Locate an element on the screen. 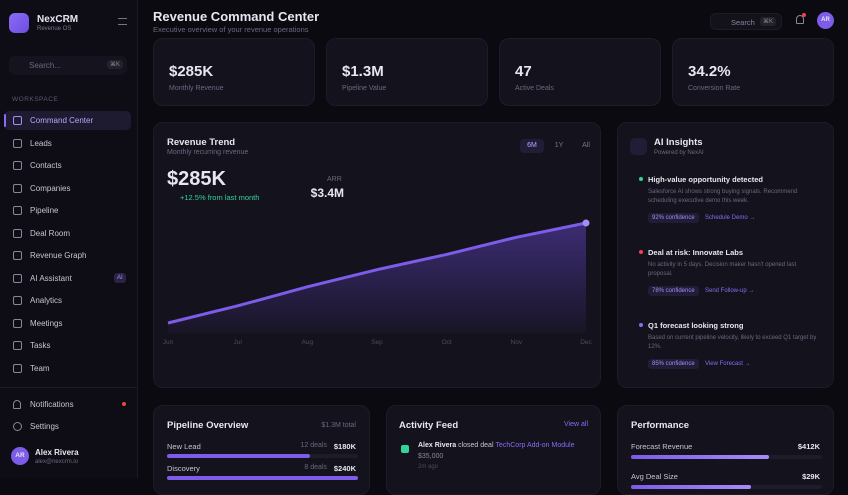 This screenshot has width=848, height=495. brand-sub: Revenue OS is located at coordinates (54, 29).